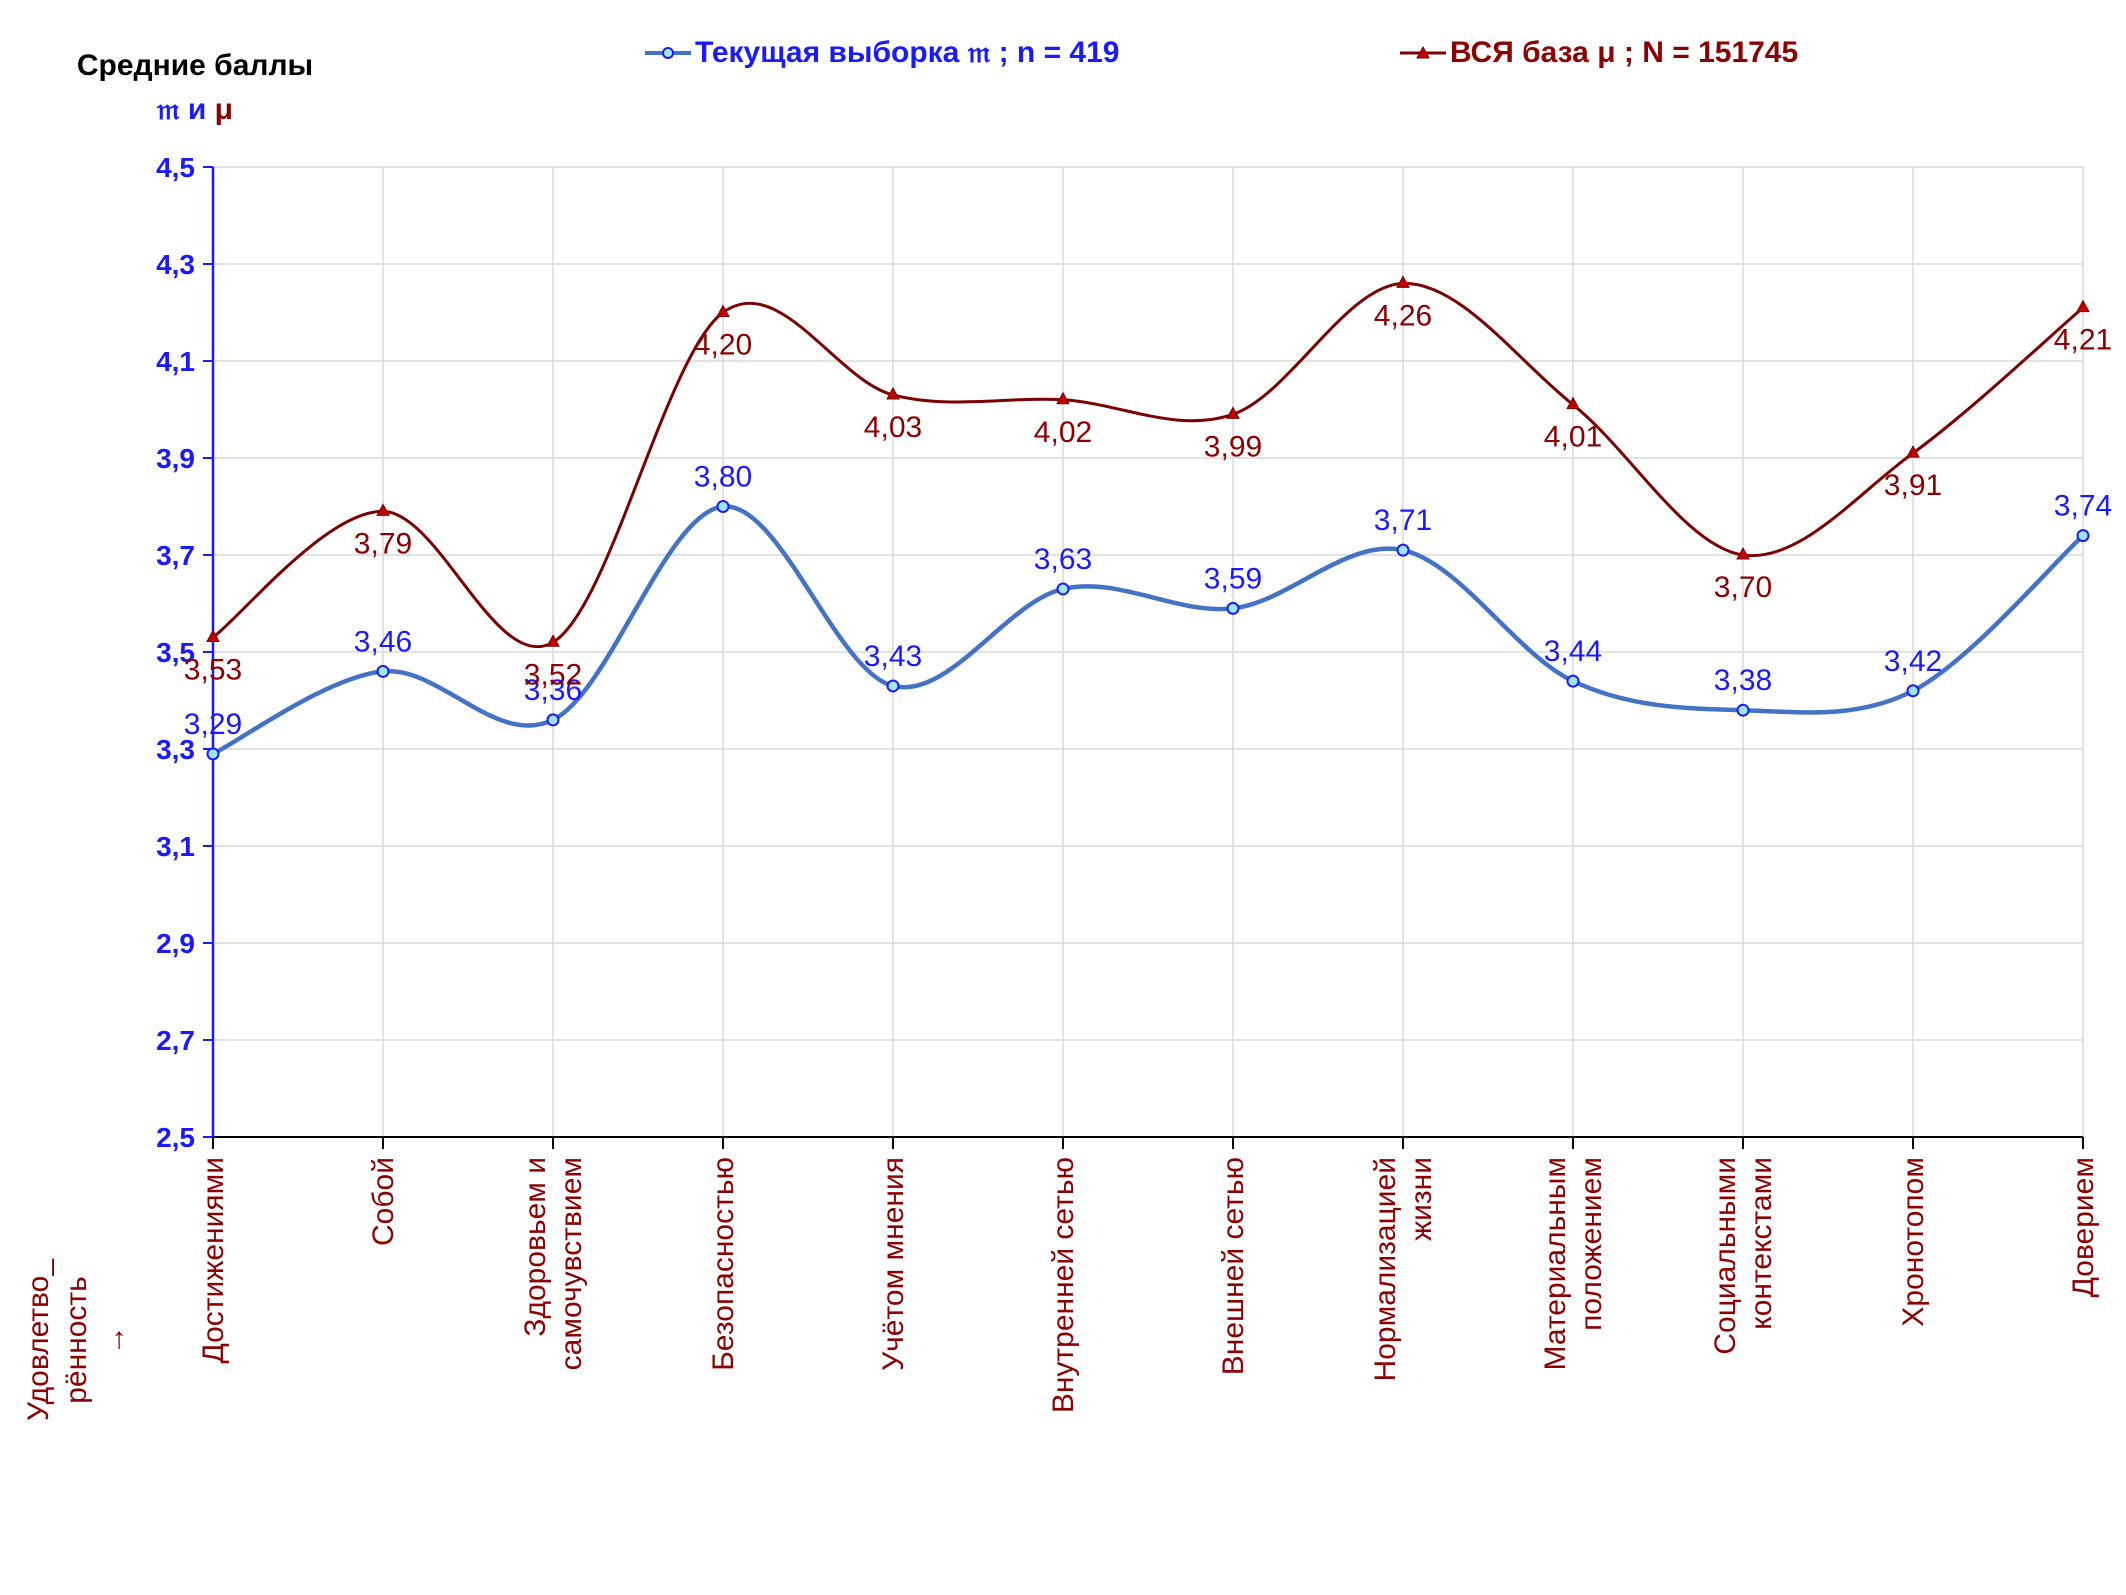 The height and width of the screenshot is (1595, 2126). I want to click on data-label-sample: 3,44, so click(1573, 651).